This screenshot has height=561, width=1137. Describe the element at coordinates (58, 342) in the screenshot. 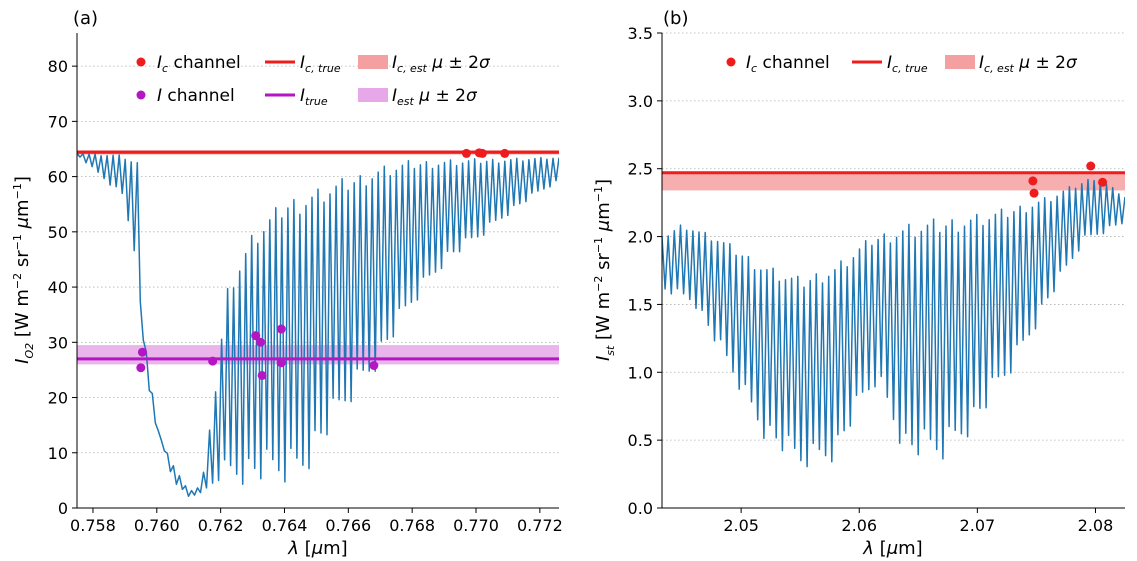

I see `y-tick-label: 30` at that location.